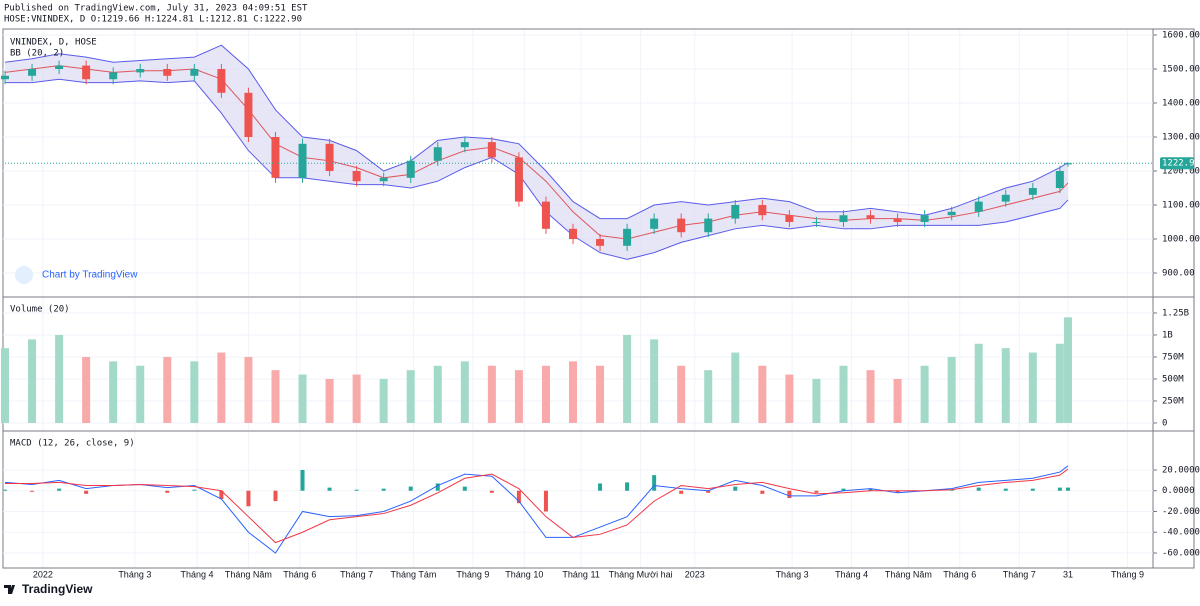 This screenshot has width=1200, height=606. What do you see at coordinates (1181, 35) in the screenshot?
I see `y-tick-label: 1600.00` at bounding box center [1181, 35].